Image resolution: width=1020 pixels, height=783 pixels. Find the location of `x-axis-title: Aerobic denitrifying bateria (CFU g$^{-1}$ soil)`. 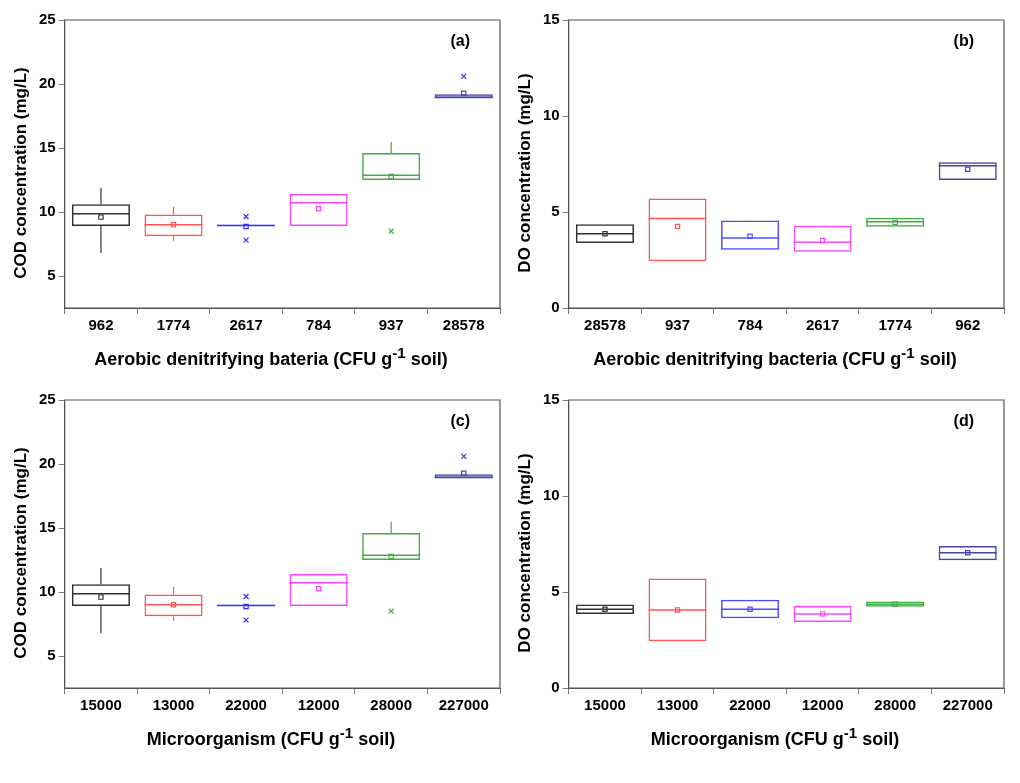

x-axis-title: Aerobic denitrifying bateria (CFU g$^{-1}$ soil) is located at coordinates (271, 357).